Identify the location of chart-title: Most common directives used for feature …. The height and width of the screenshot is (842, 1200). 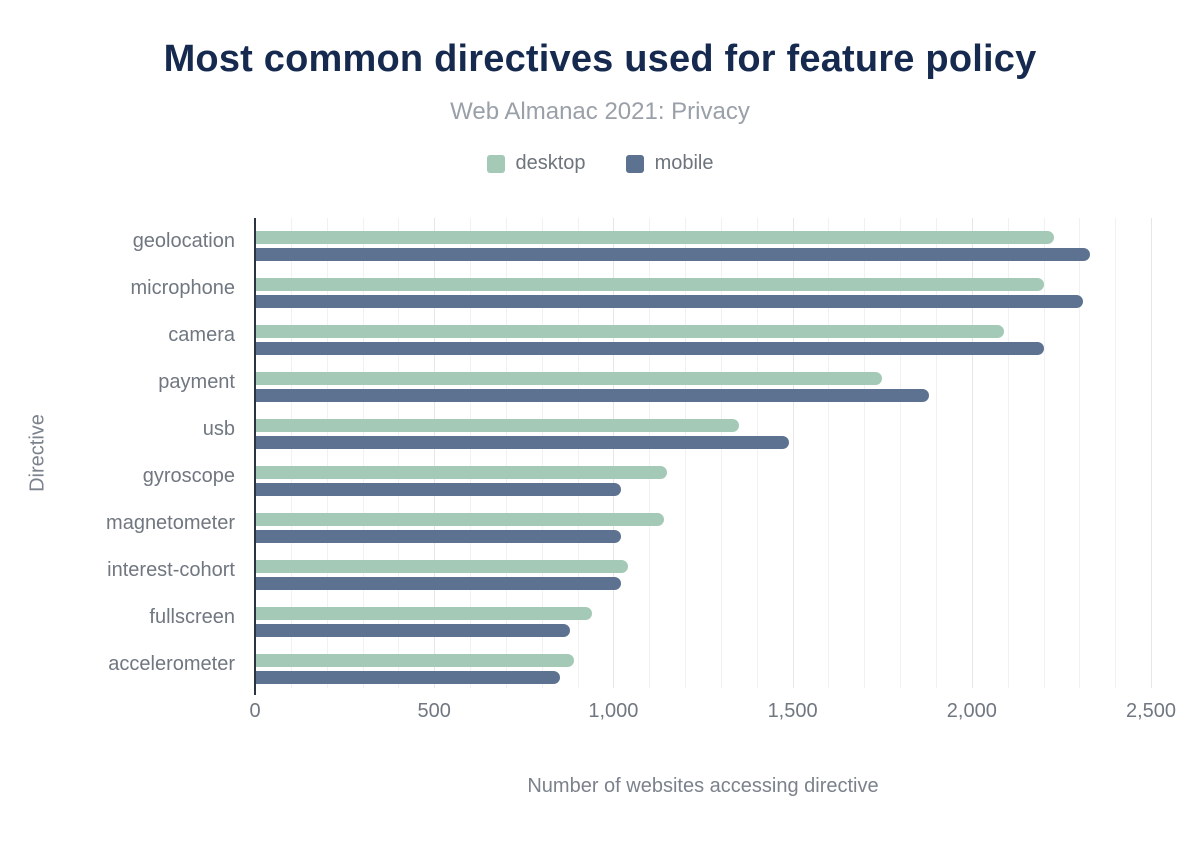
(600, 59).